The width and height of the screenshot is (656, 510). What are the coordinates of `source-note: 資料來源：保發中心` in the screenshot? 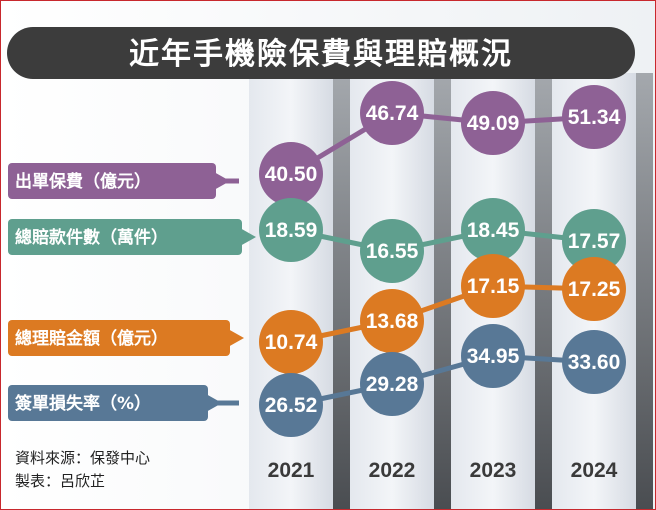 It's located at (82, 458).